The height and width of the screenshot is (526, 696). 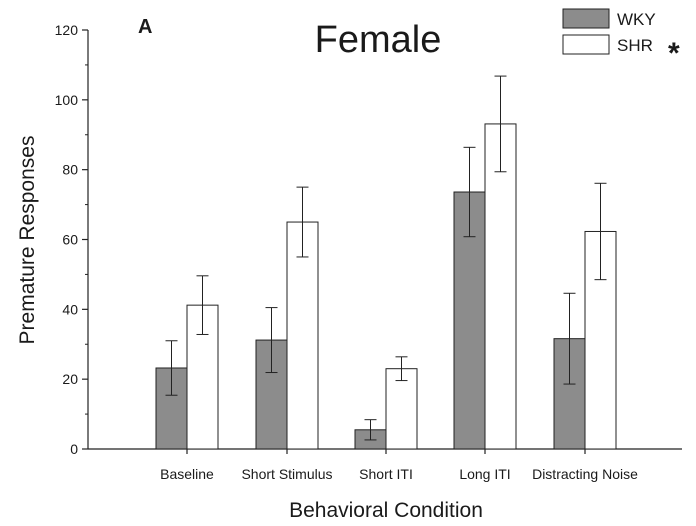 I want to click on y-tick-label: 80, so click(x=70, y=170).